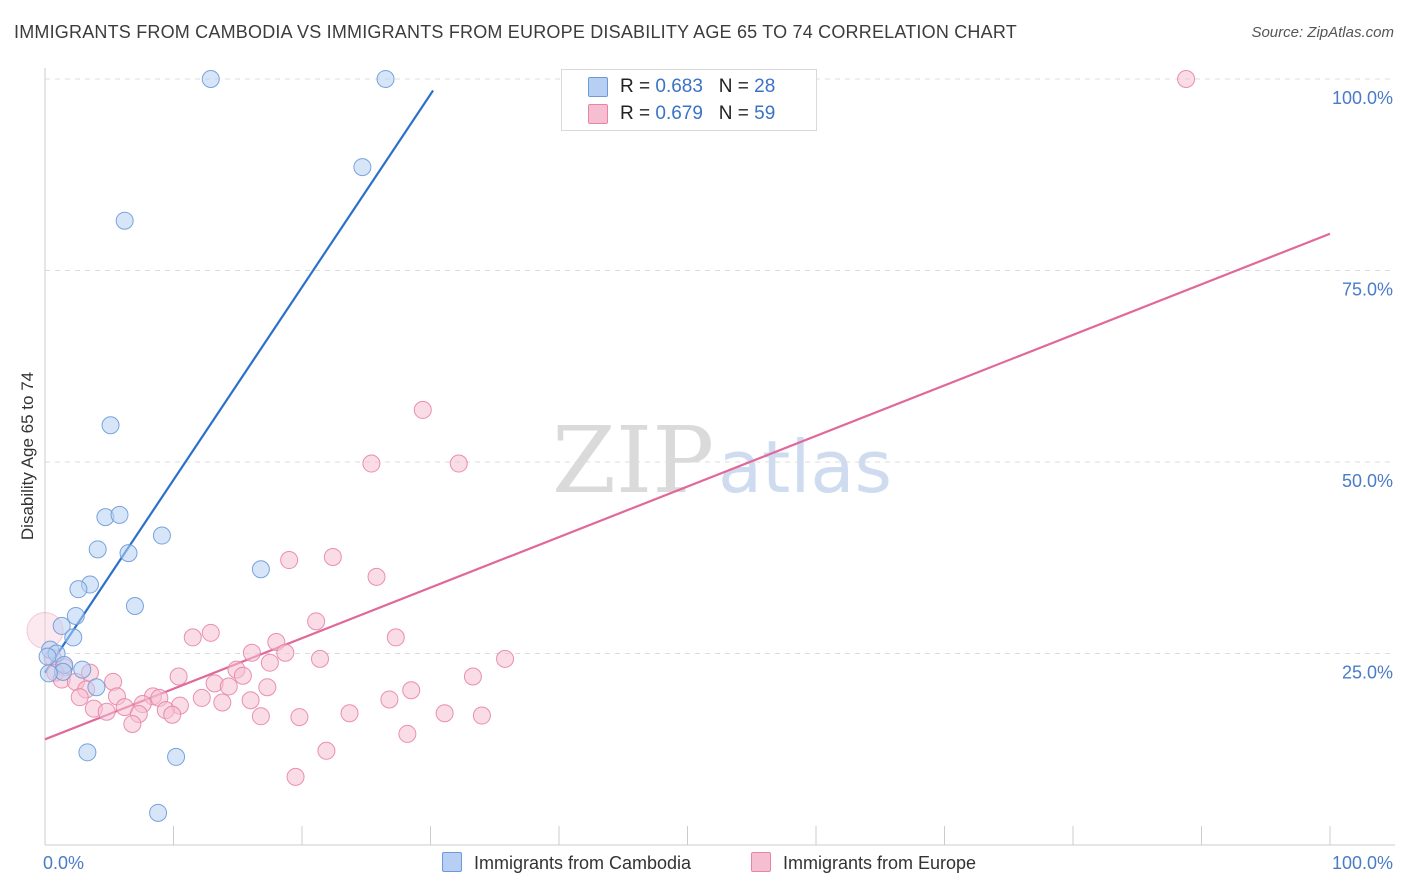 The height and width of the screenshot is (892, 1406). What do you see at coordinates (1362, 98) in the screenshot?
I see `y-tick-label: 100.0%` at bounding box center [1362, 98].